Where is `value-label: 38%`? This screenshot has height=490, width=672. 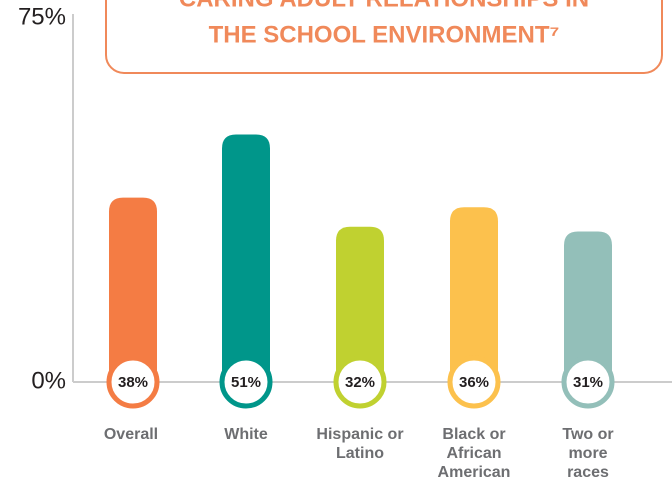 value-label: 38% is located at coordinates (133, 382).